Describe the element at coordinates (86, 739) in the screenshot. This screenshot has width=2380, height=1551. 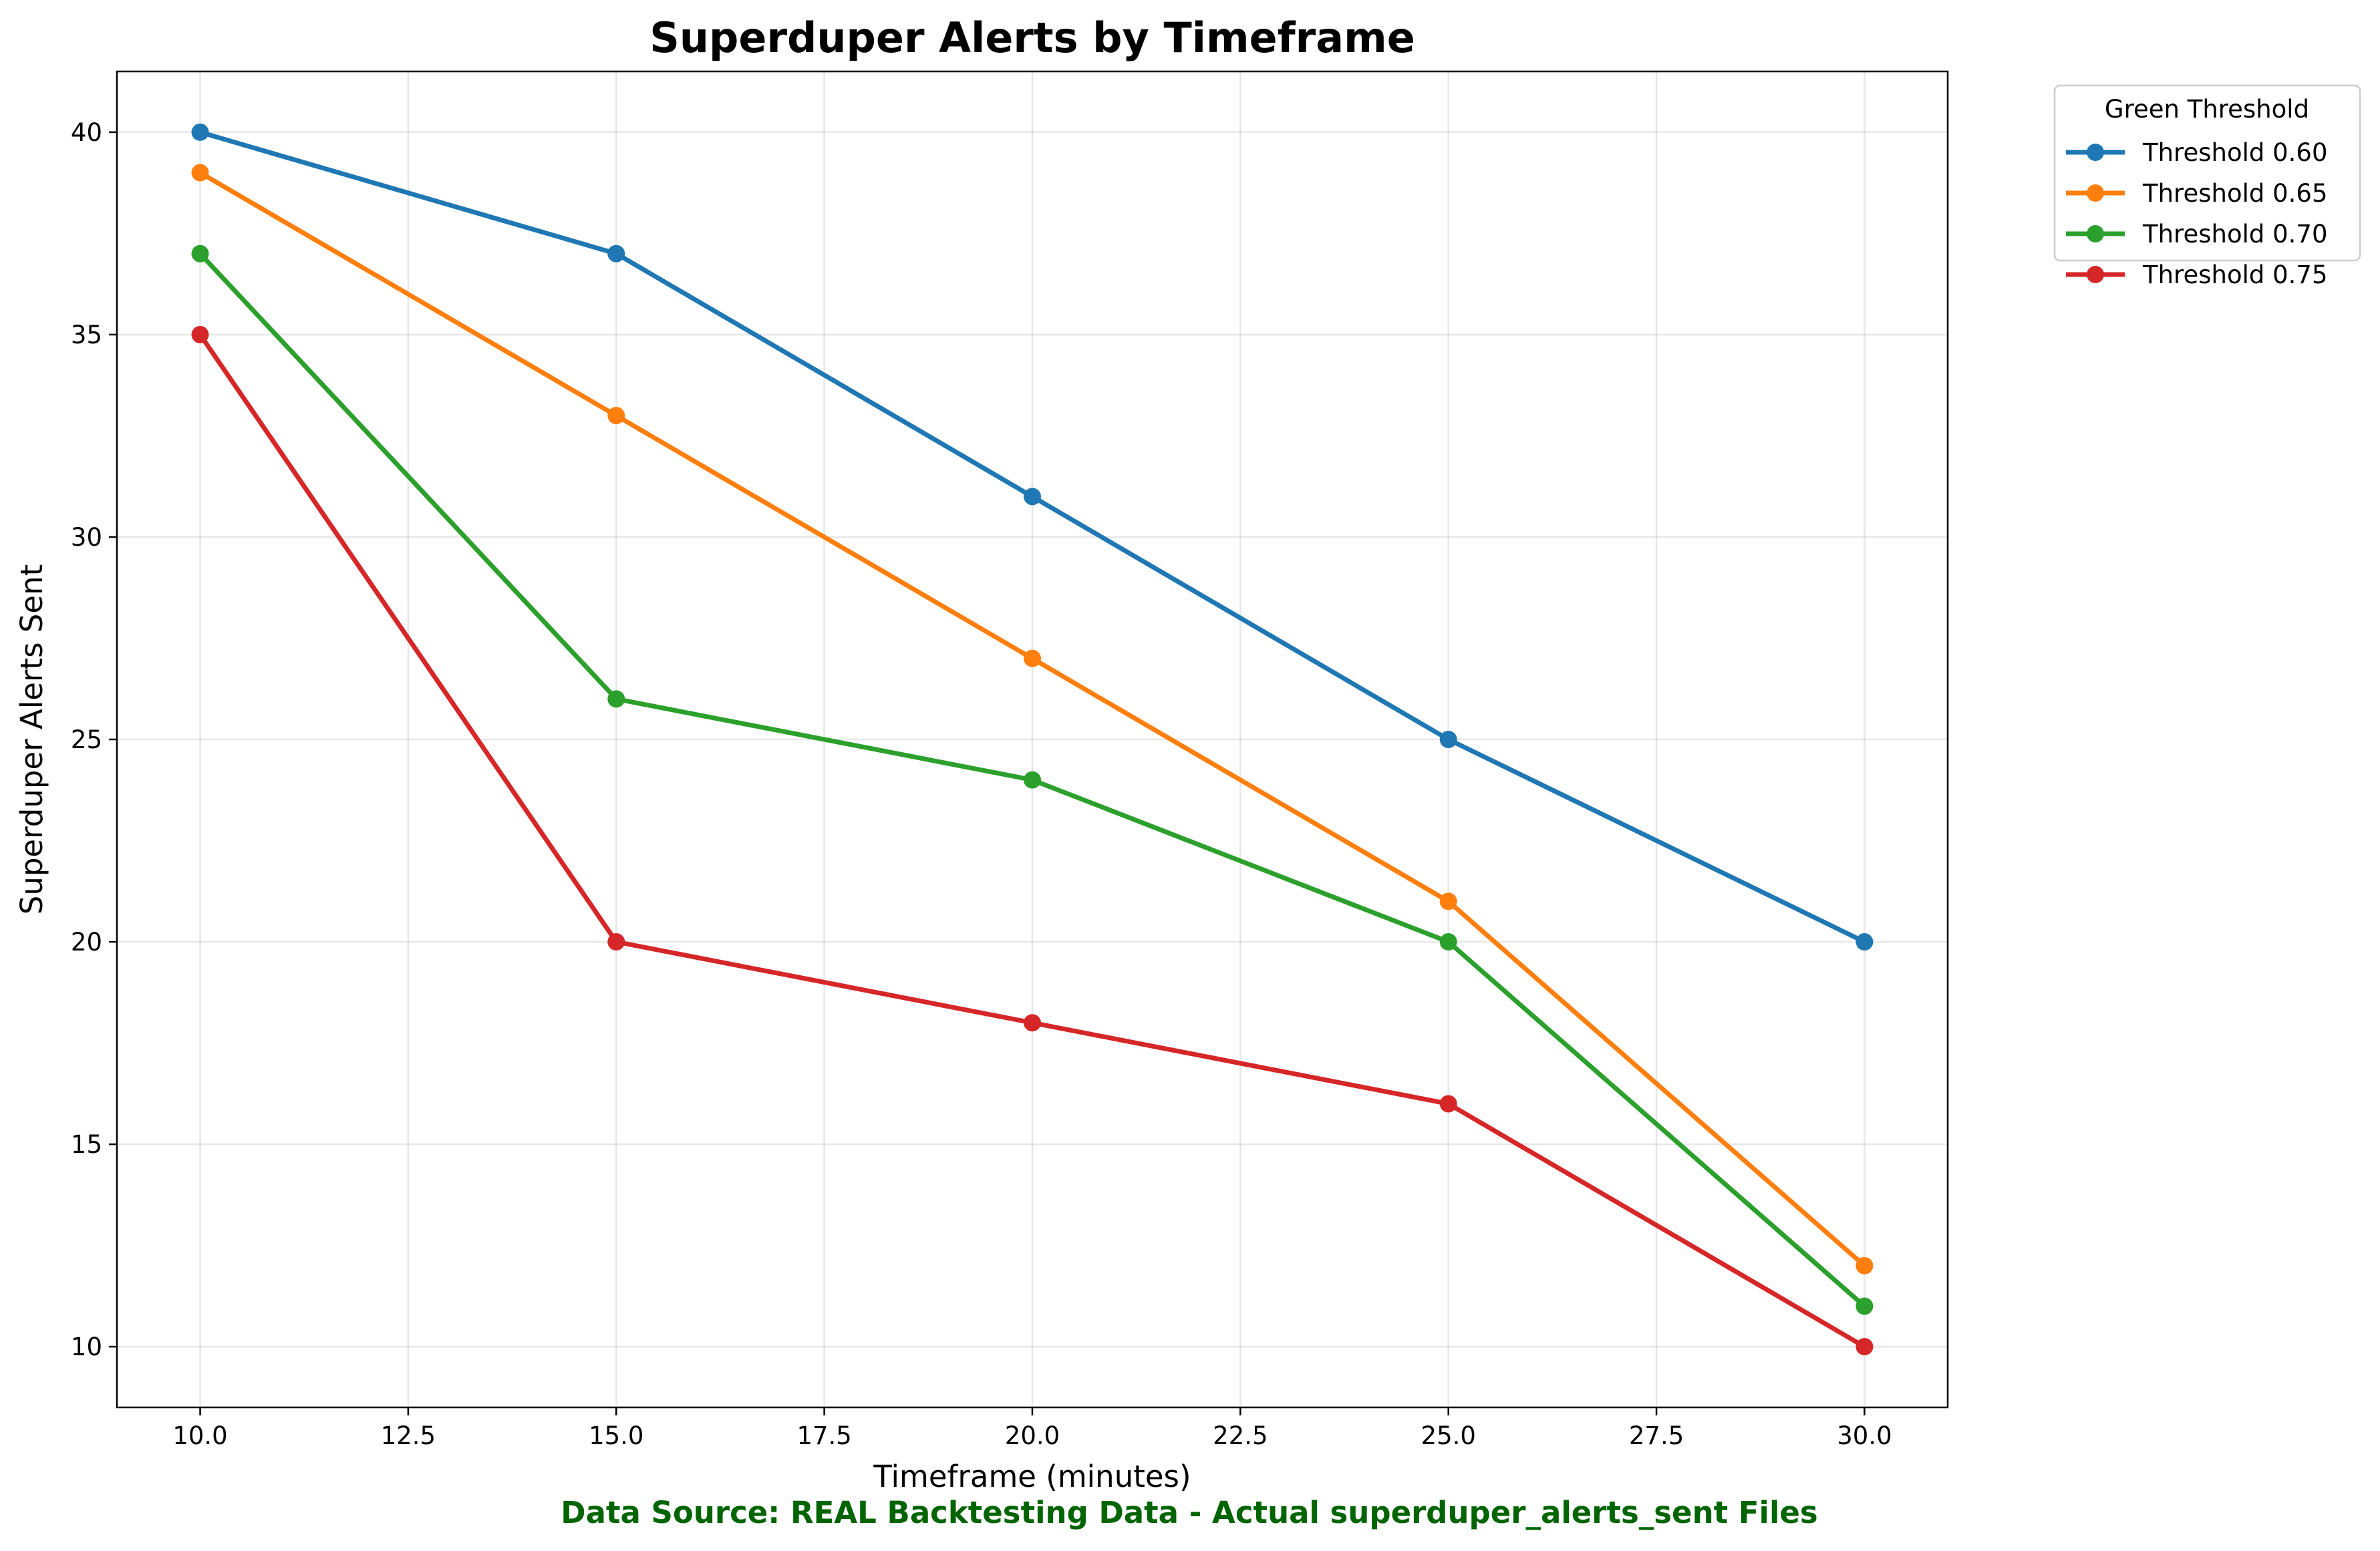
I see `y-tick-label: 25` at that location.